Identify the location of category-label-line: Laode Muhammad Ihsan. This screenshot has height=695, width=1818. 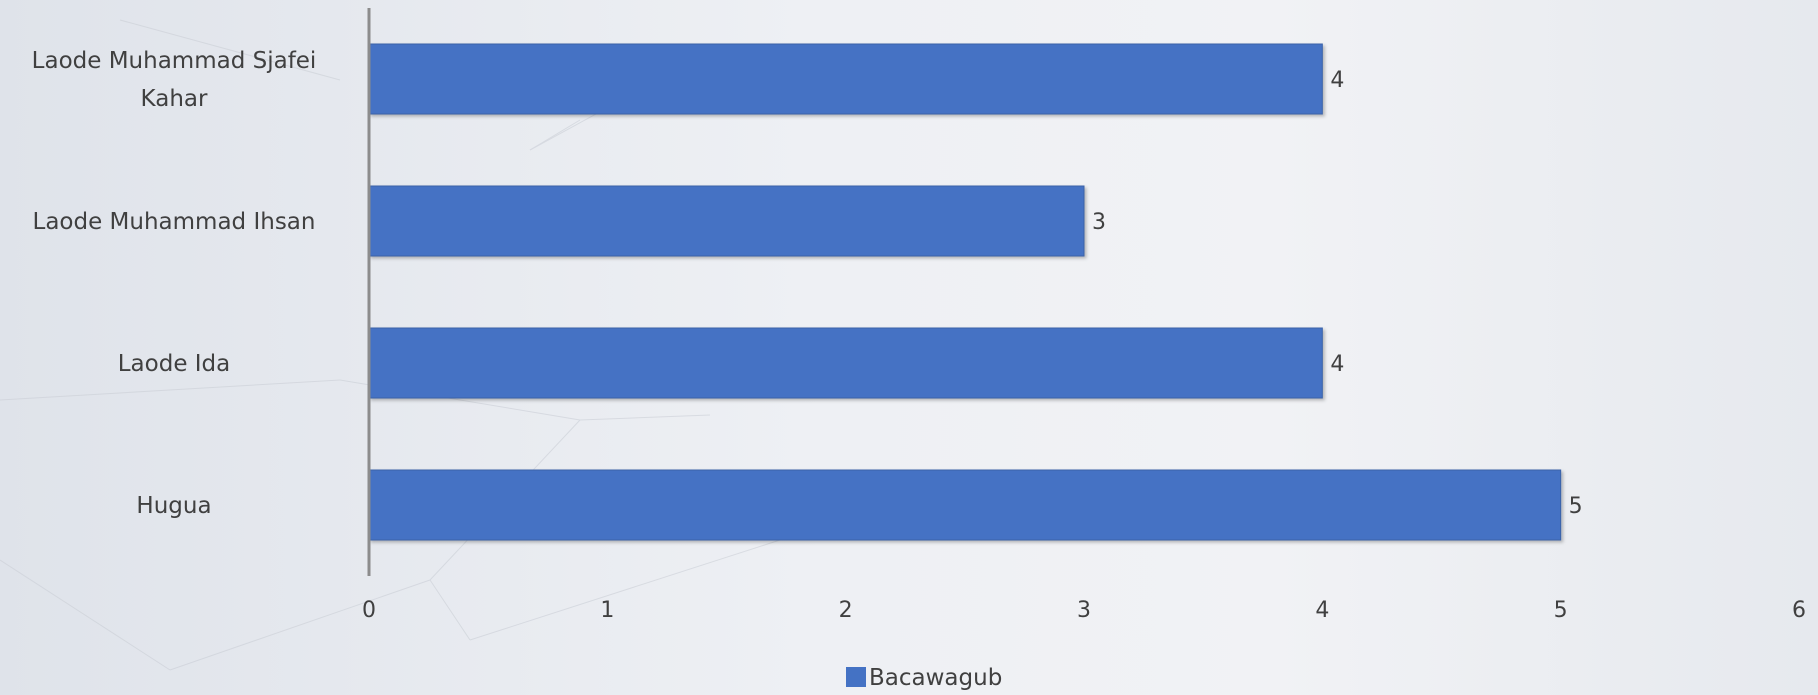
(174, 222).